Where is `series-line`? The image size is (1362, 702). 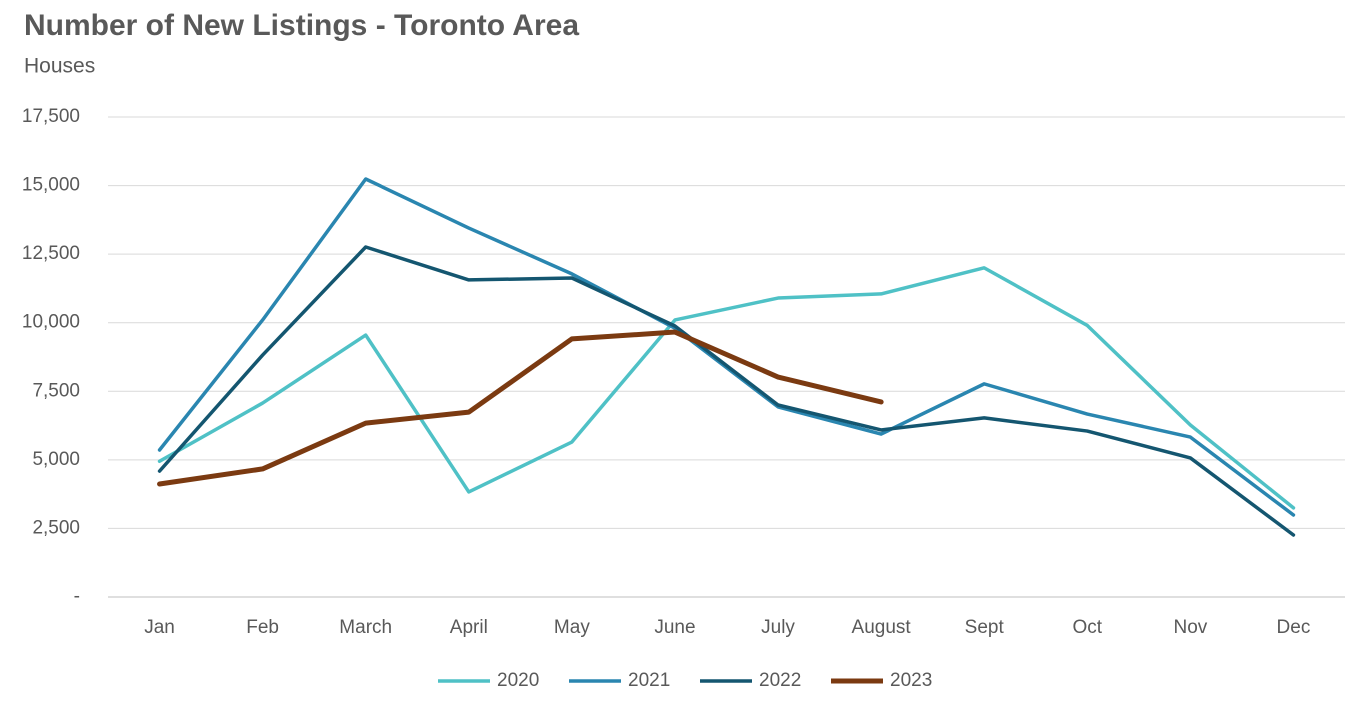 series-line is located at coordinates (520, 408).